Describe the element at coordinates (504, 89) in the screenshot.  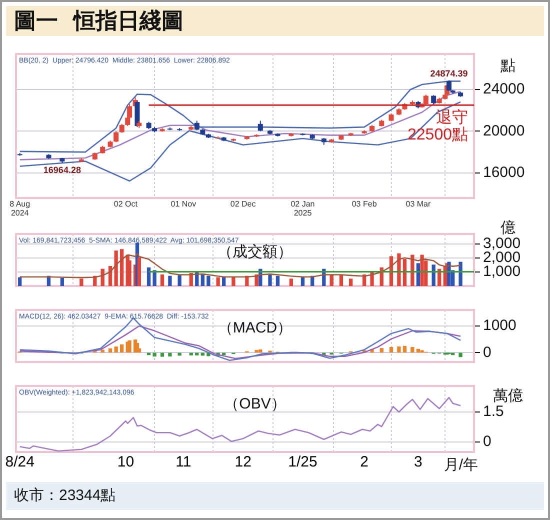
I see `y-tick-label: 24000` at that location.